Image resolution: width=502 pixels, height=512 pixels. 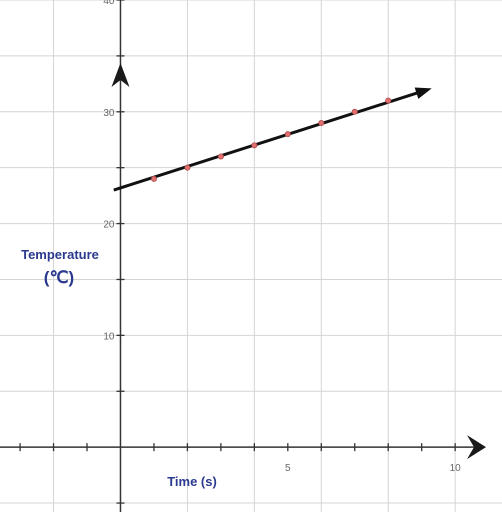 I want to click on data-points, so click(x=271, y=139).